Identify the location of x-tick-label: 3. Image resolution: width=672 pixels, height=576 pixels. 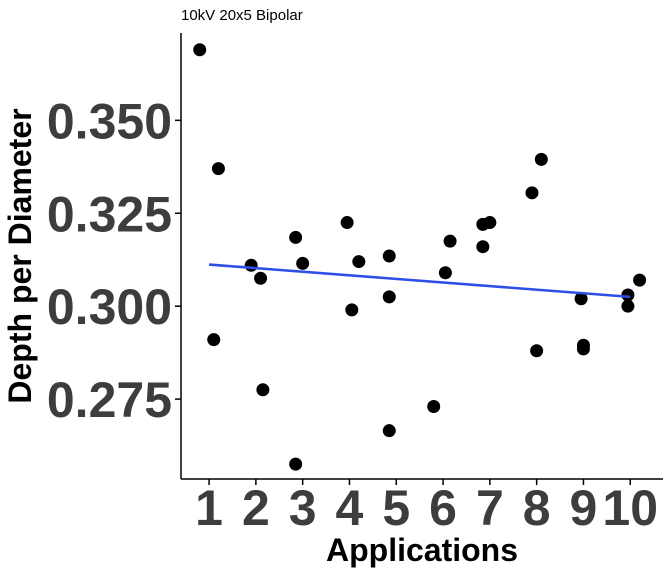
(303, 508).